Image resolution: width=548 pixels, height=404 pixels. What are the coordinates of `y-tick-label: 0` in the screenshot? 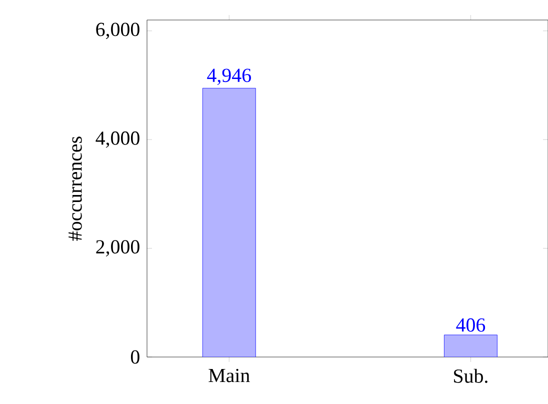 It's located at (135, 357).